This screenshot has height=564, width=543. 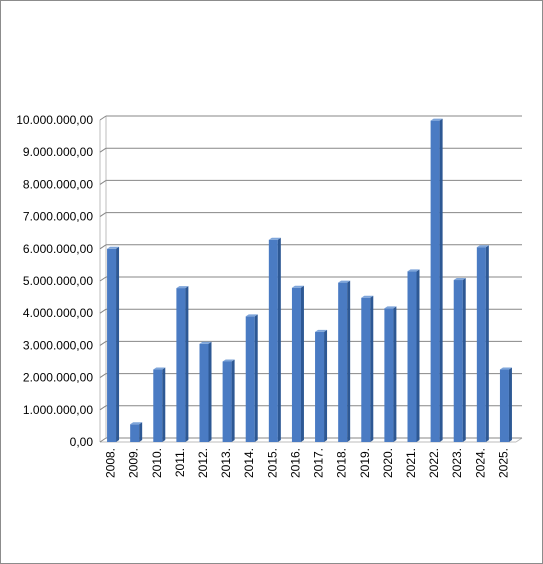 I want to click on y-tick-label: 0,00, so click(x=82, y=442).